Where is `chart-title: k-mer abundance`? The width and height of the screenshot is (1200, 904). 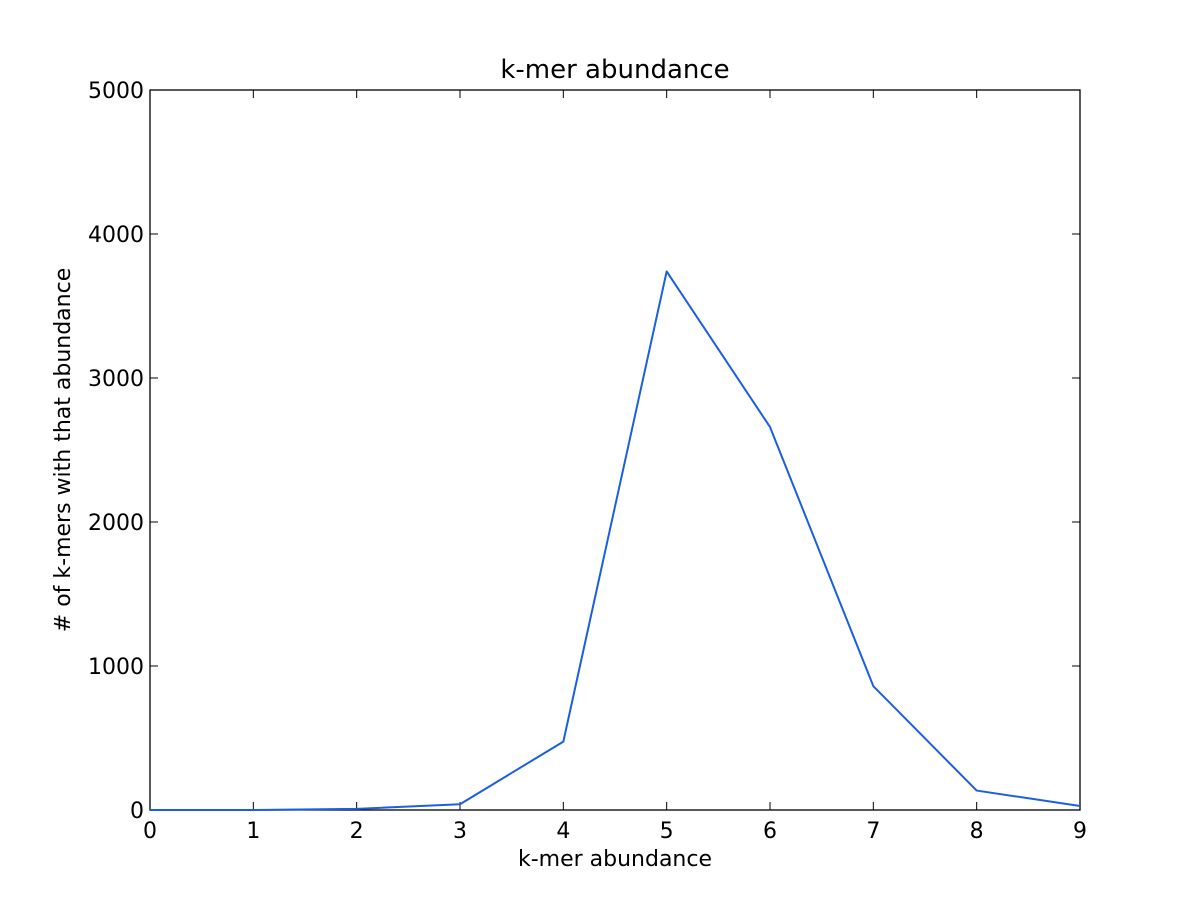 chart-title: k-mer abundance is located at coordinates (614, 70).